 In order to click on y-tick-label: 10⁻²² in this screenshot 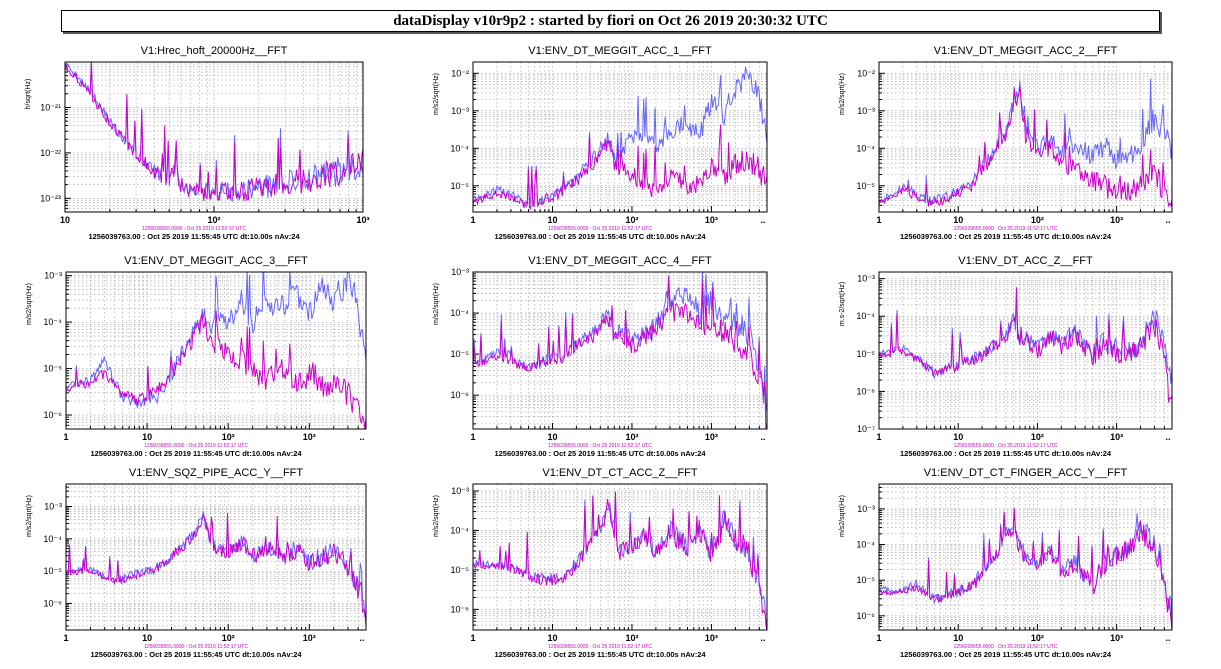, I will do `click(50, 153)`.